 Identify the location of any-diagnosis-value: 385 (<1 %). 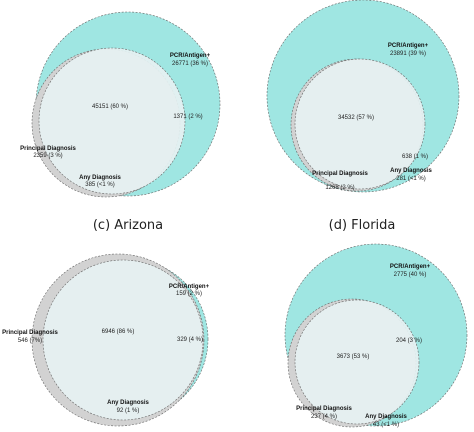
(100, 185).